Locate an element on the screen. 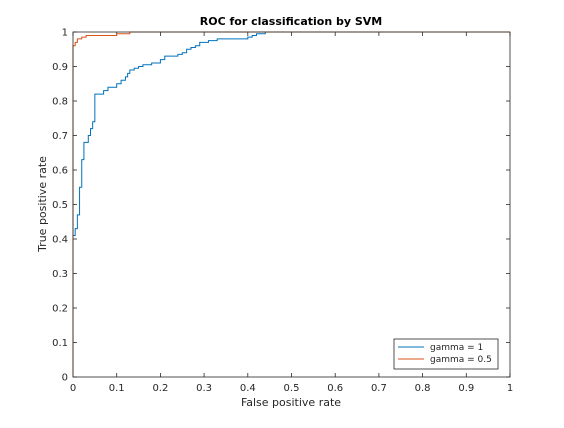 The height and width of the screenshot is (428, 564). legend-box is located at coordinates (446, 354).